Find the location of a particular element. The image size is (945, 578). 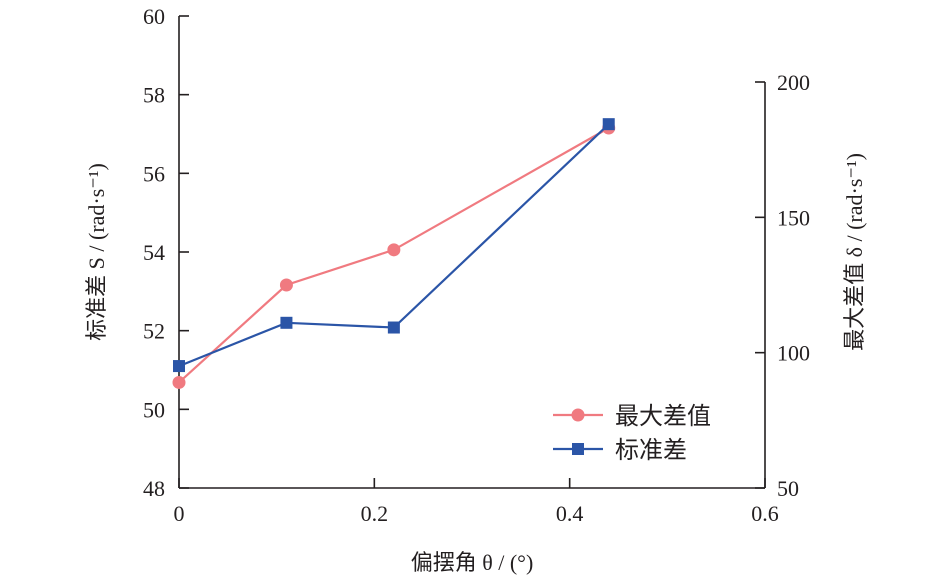

legend-label-2: 标准差 is located at coordinates (651, 450).